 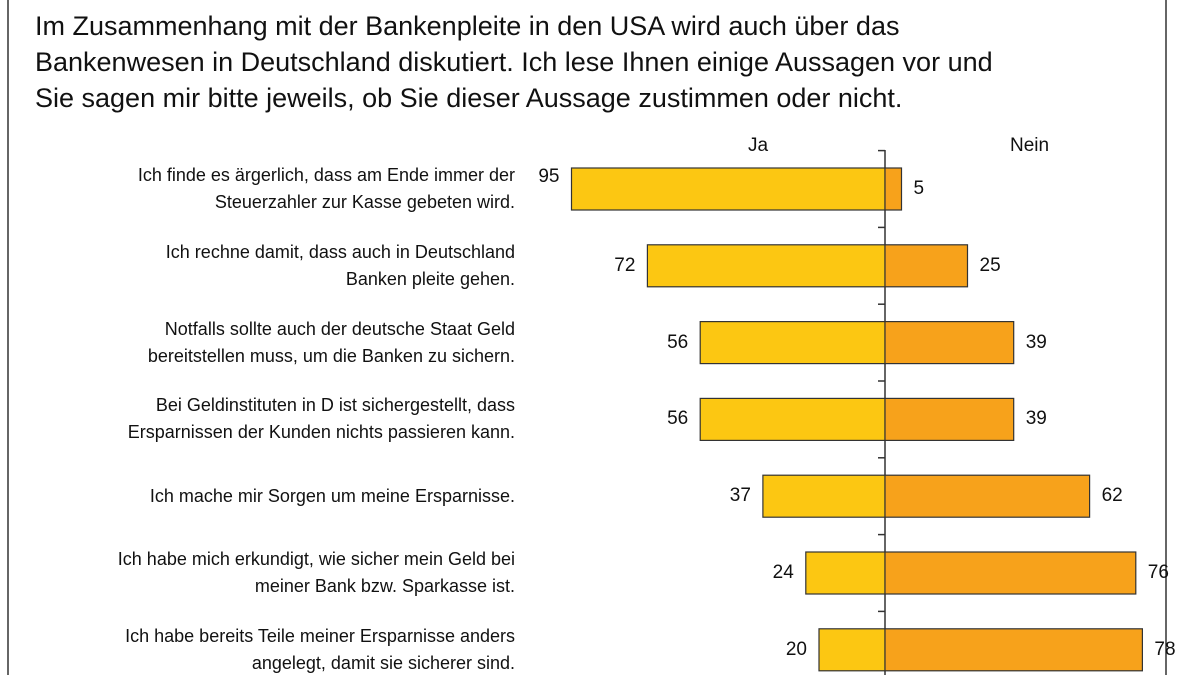 I want to click on value-label: 25, so click(x=990, y=265).